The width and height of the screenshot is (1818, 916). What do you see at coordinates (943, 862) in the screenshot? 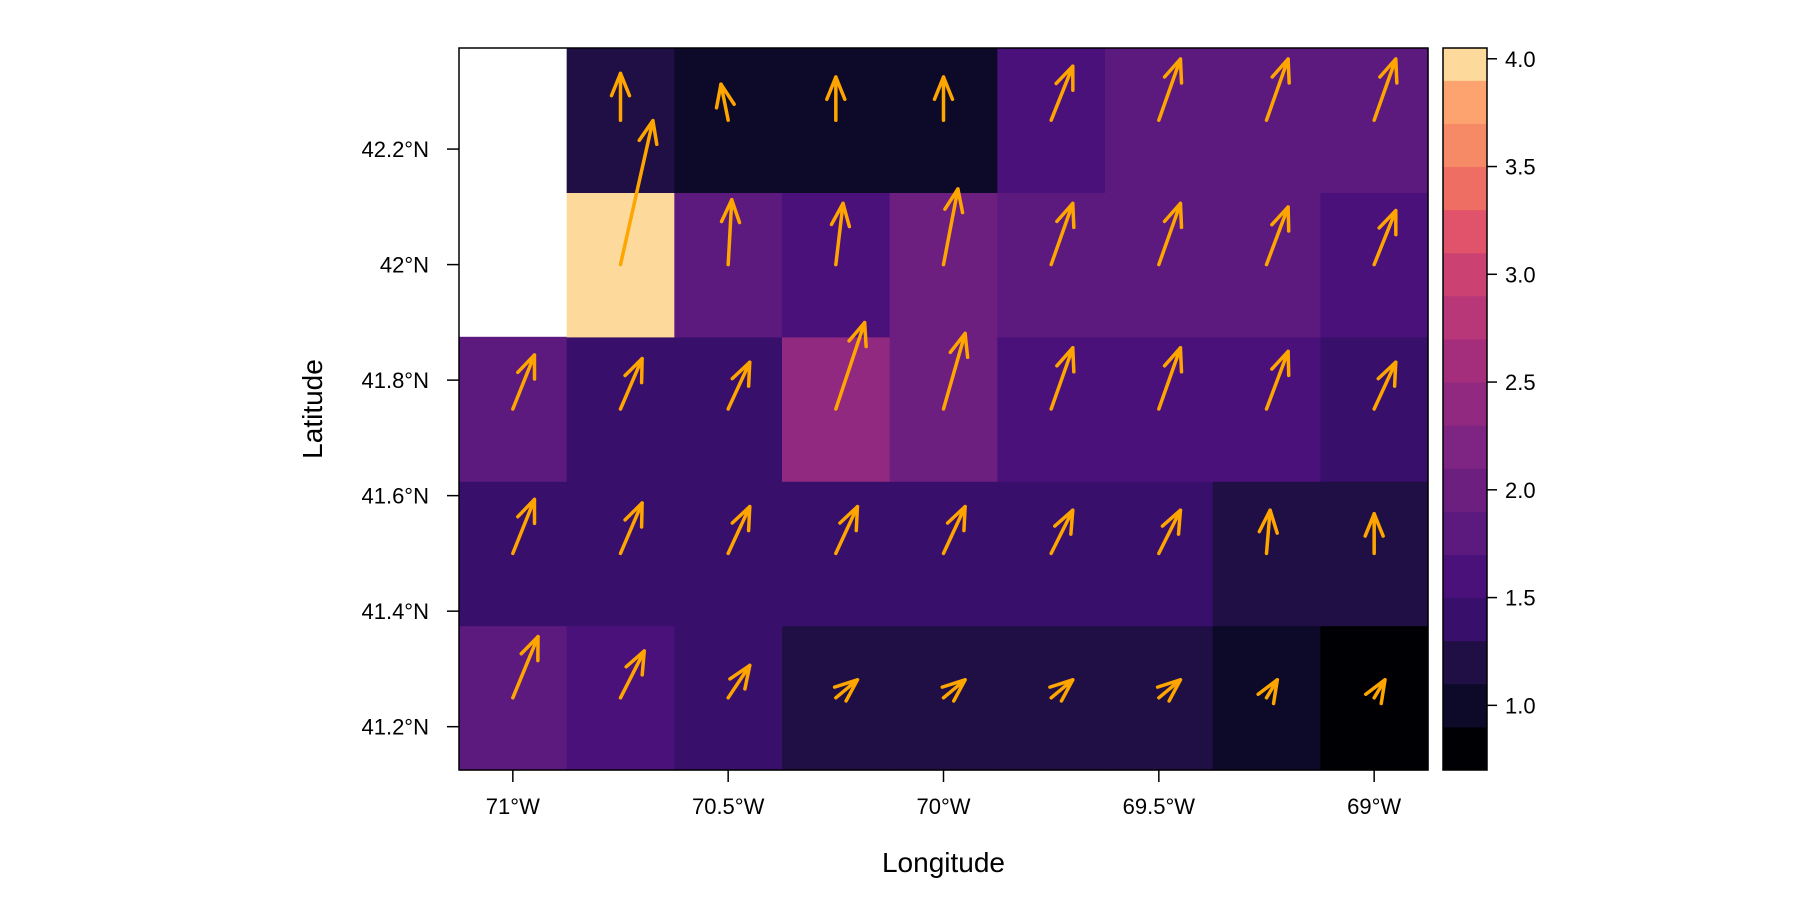
I see `x-axis-title: Longitude` at bounding box center [943, 862].